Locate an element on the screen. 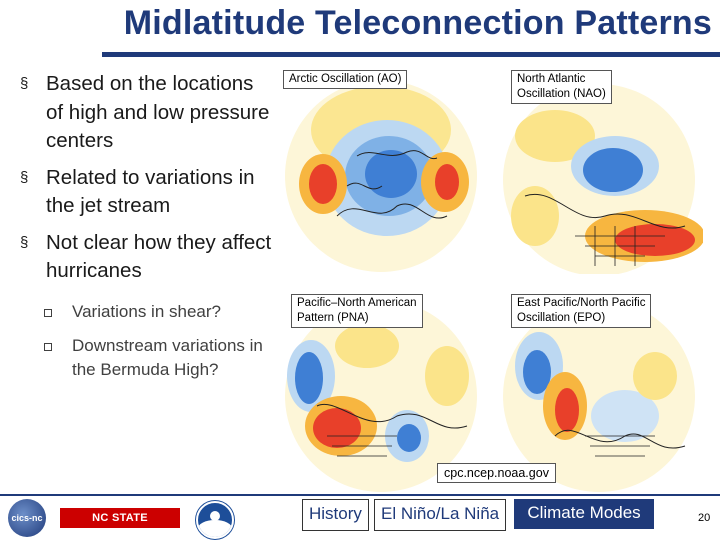  nav-climate-modes-button: Climate Modes is located at coordinates (584, 514).